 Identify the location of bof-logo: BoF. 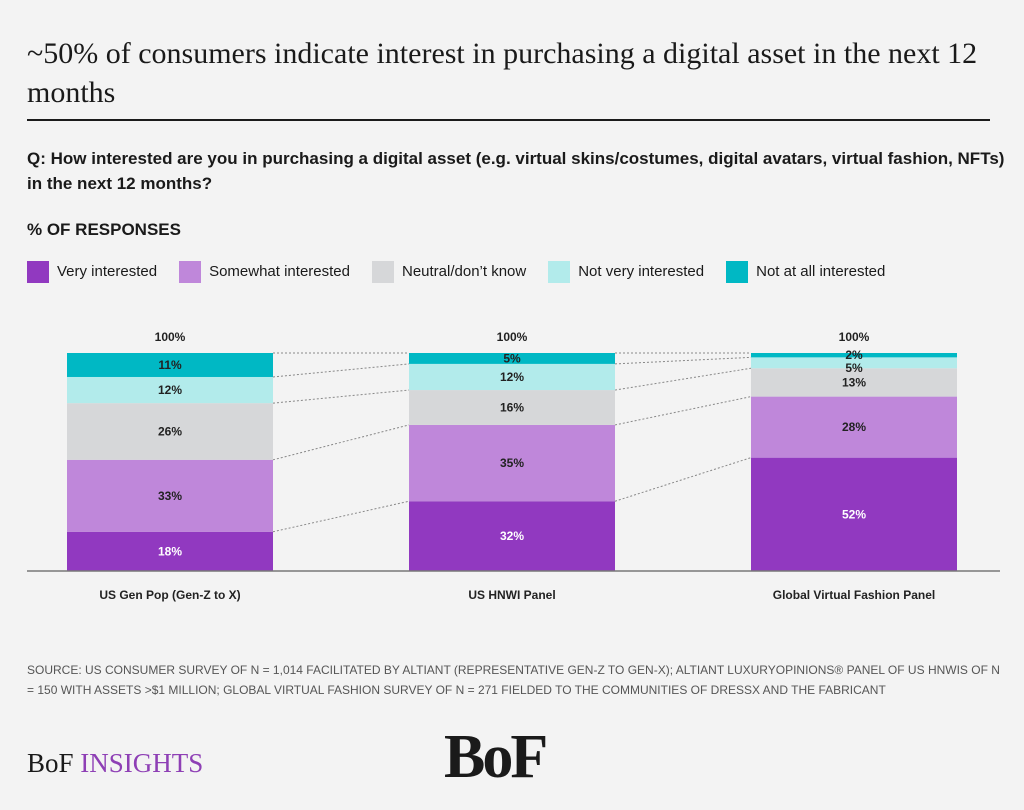
(496, 757).